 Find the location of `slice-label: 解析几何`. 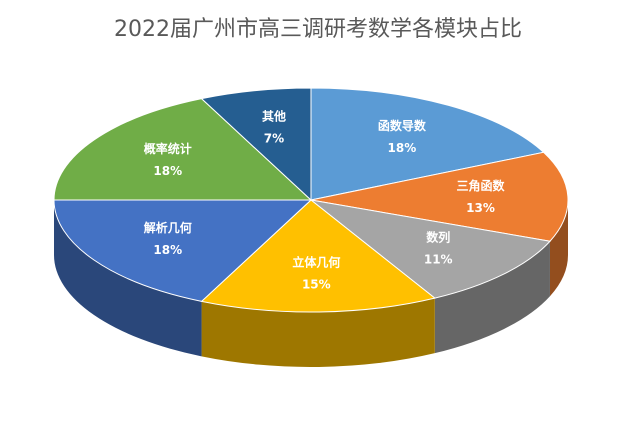

slice-label: 解析几何 is located at coordinates (168, 227).